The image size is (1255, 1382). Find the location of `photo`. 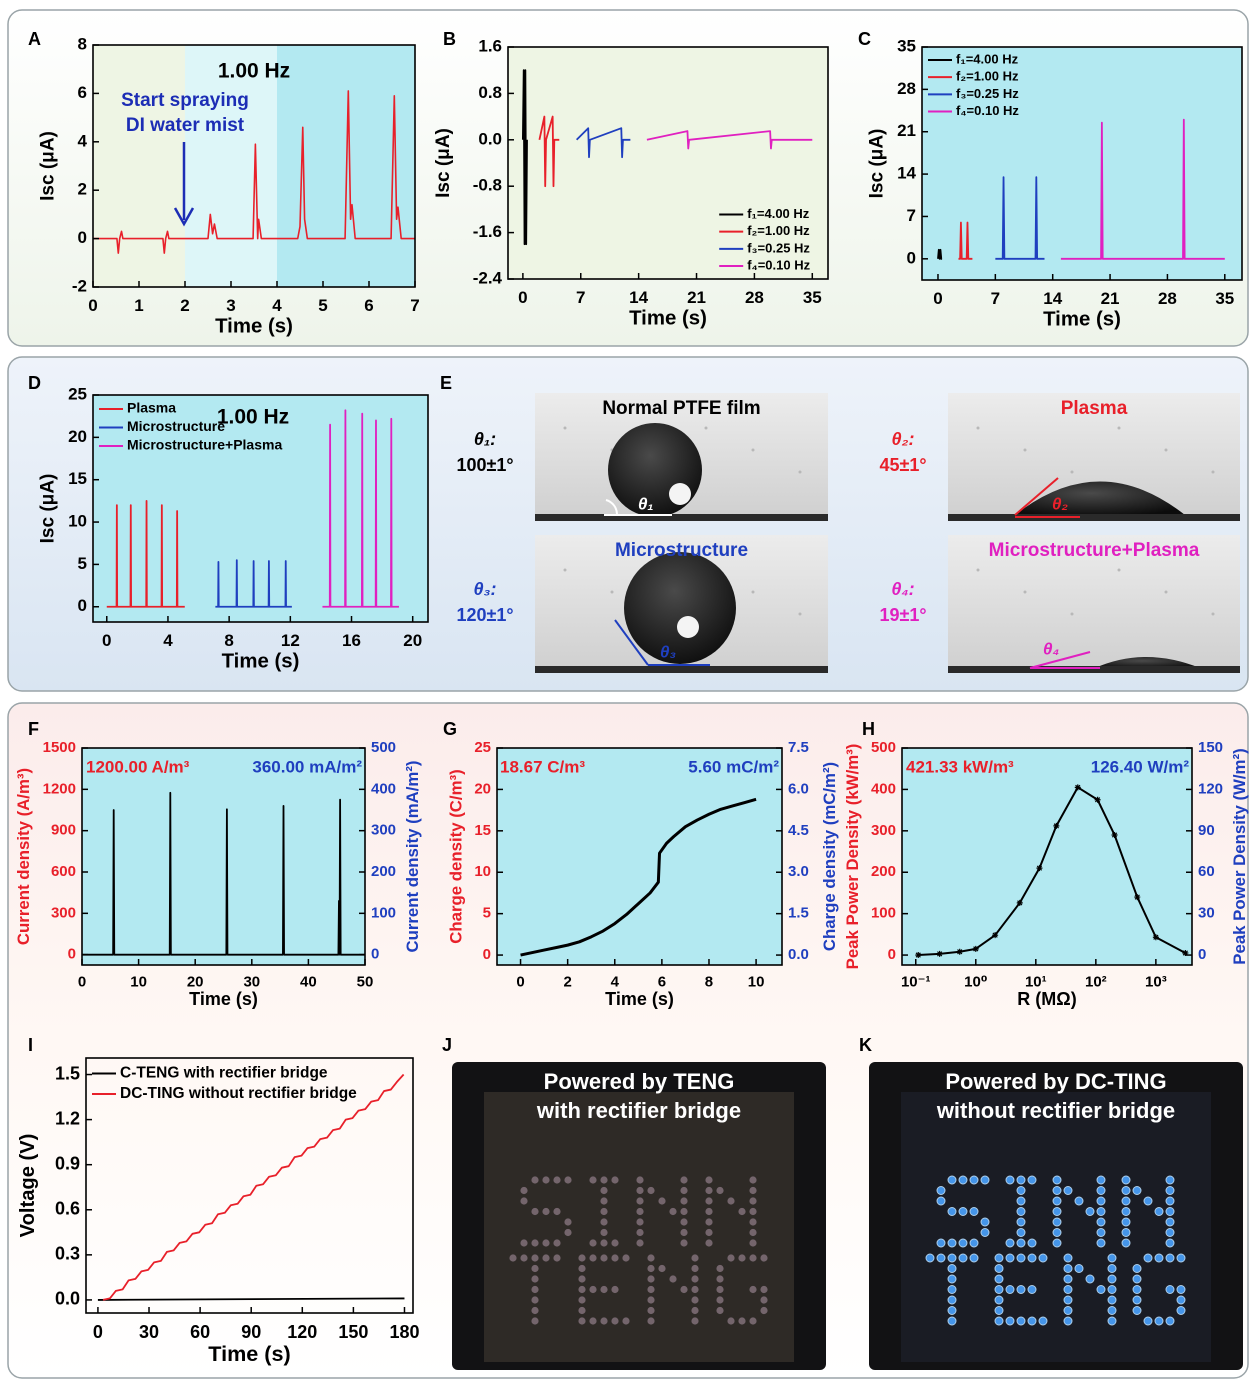

photo is located at coordinates (1094, 604).